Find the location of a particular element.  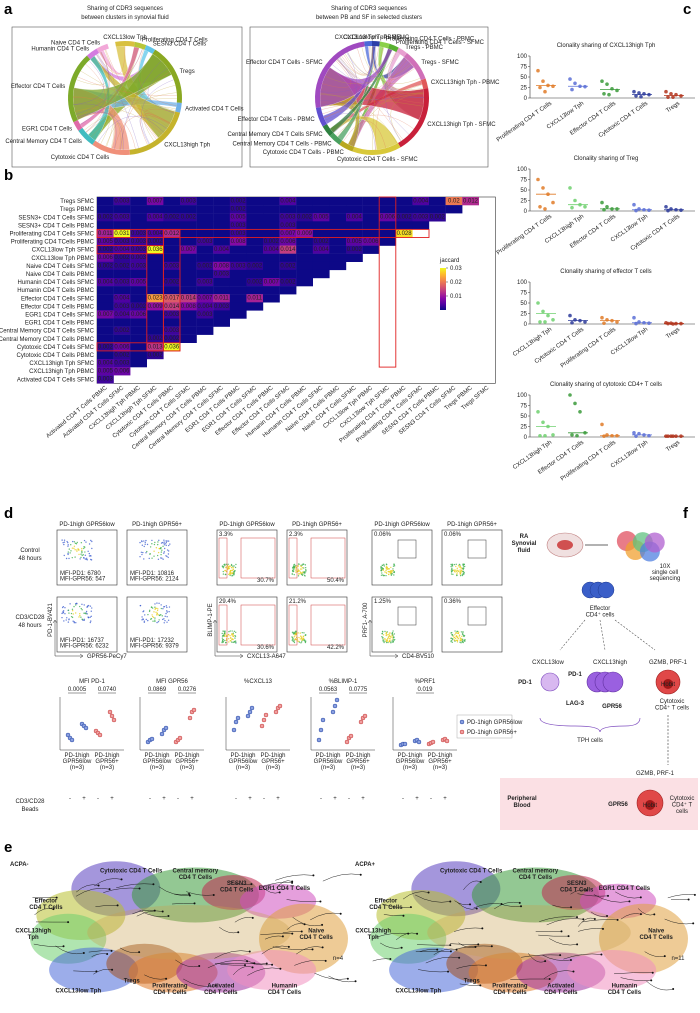

cell-value: 0.004 is located at coordinates (122, 315).